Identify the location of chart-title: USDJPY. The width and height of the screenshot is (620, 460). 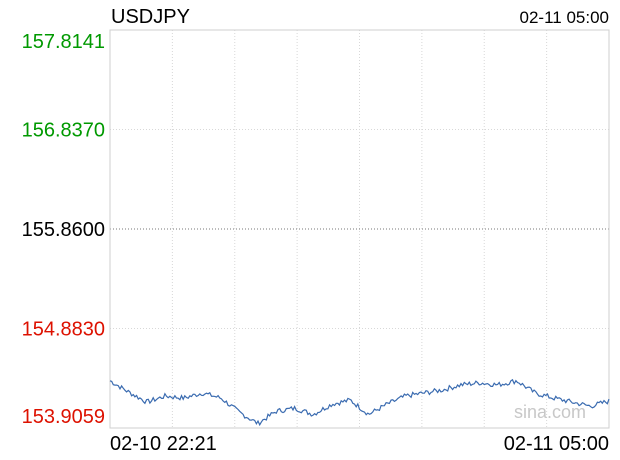
(150, 17).